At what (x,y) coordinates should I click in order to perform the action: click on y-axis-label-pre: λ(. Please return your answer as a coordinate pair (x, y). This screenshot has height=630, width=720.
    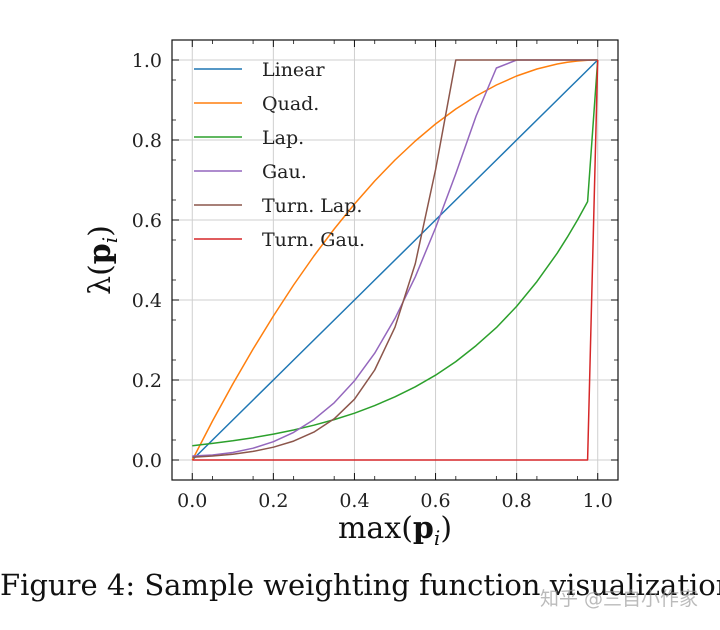
    Looking at the image, I should click on (100, 279).